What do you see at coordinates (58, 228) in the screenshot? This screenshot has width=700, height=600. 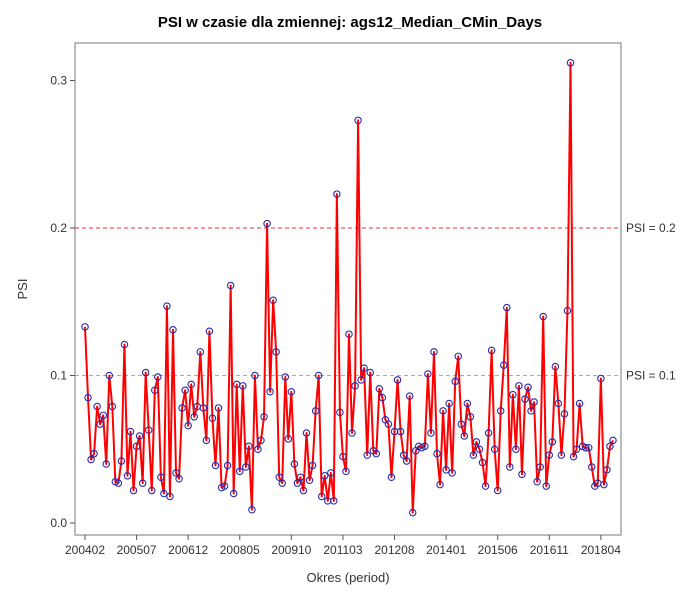 I see `y-tick-label: 0.2` at bounding box center [58, 228].